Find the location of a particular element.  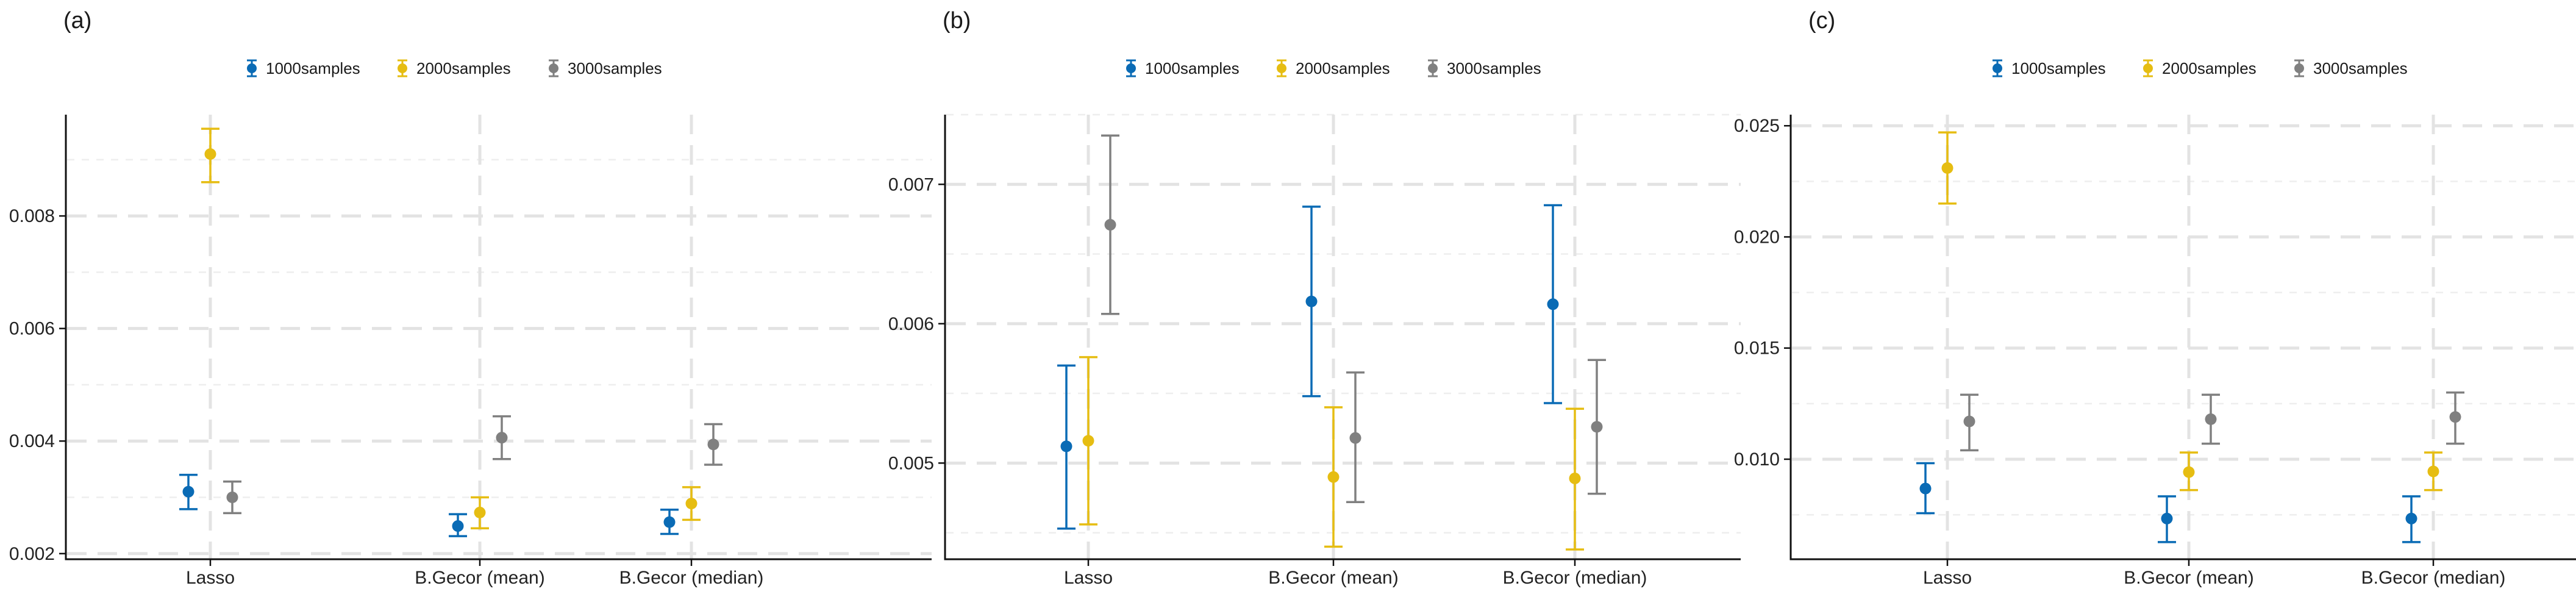

panel-b-legend-item-2000: 2000samples is located at coordinates (1334, 68).